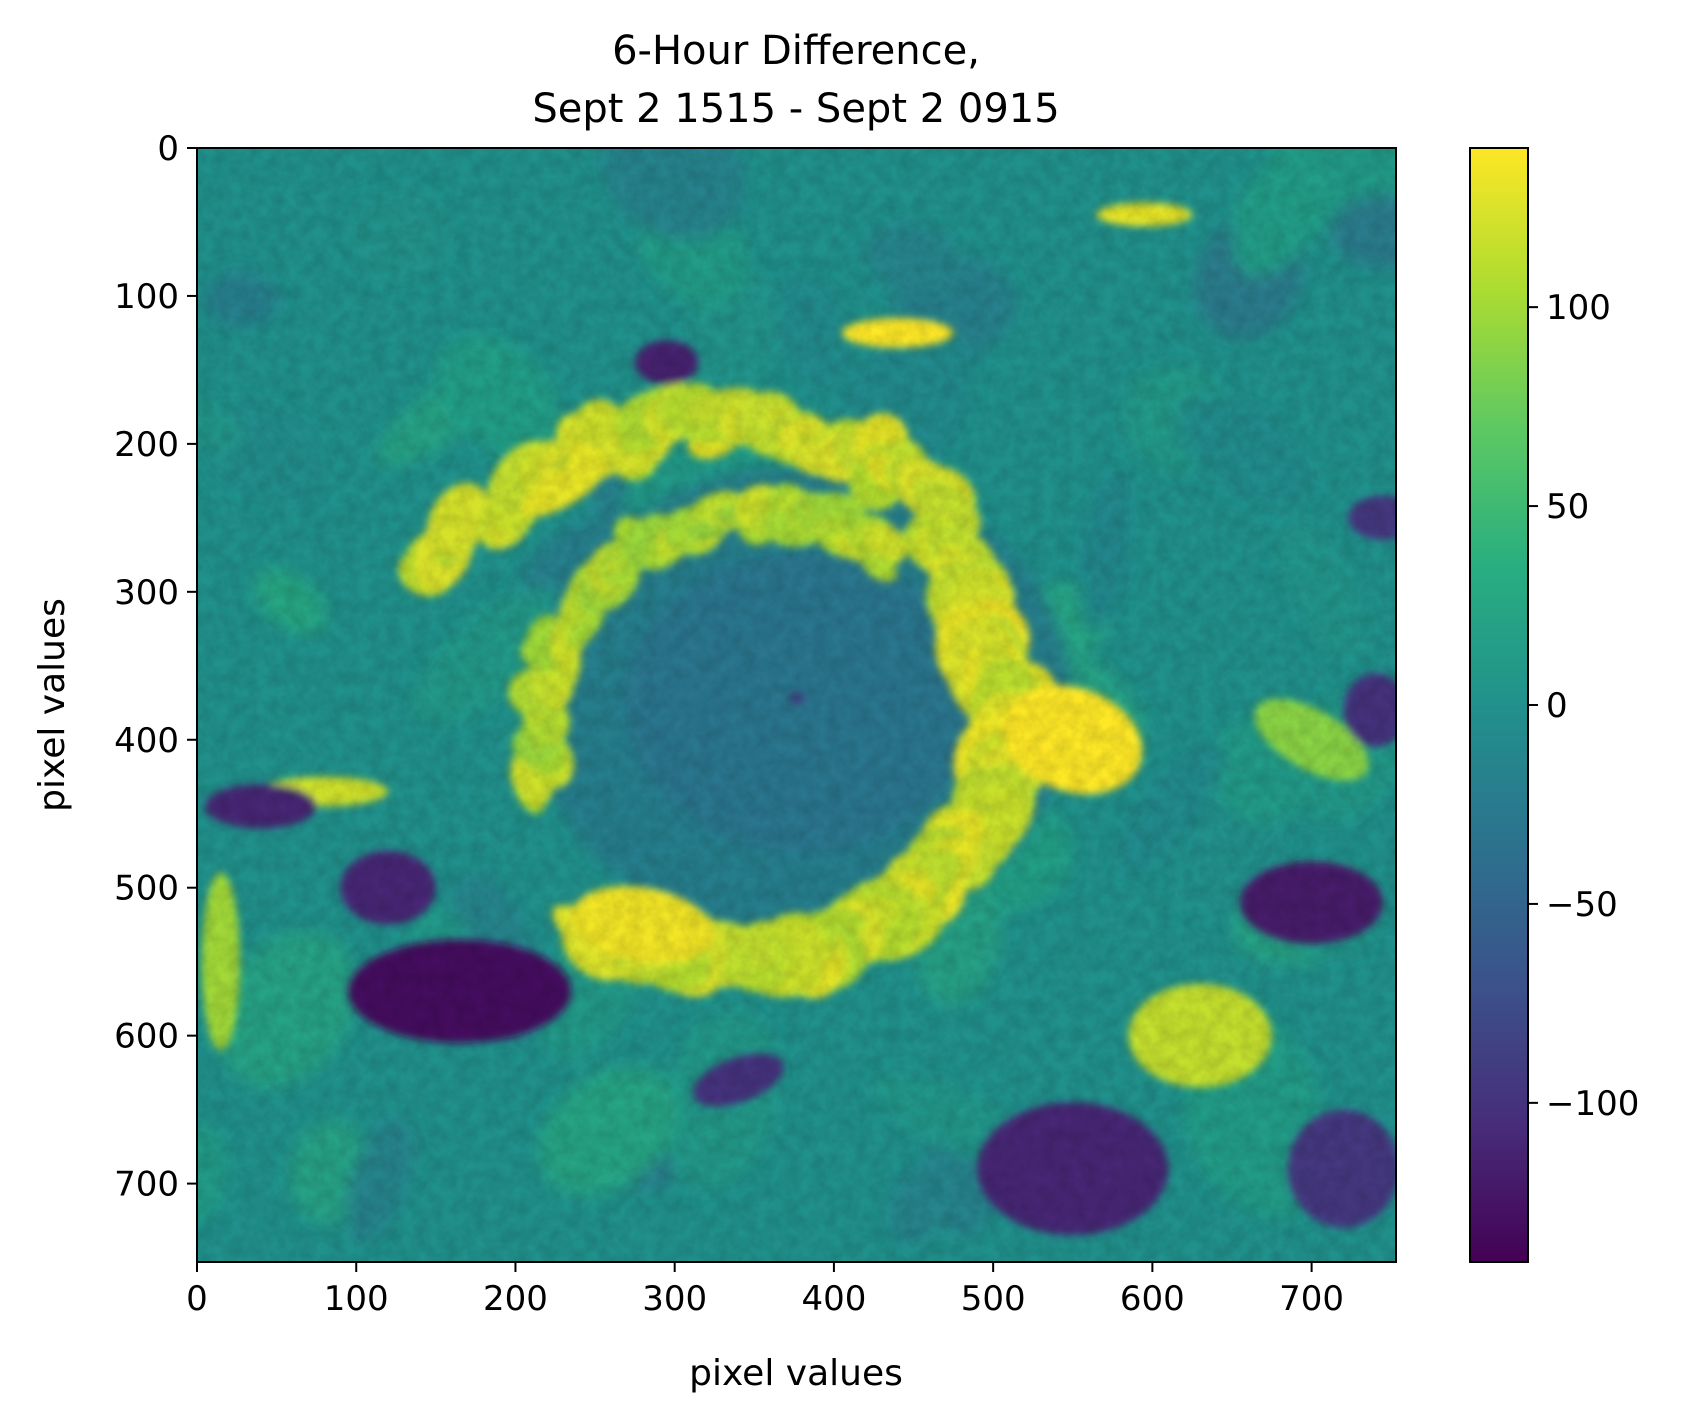 Image resolution: width=1691 pixels, height=1417 pixels. I want to click on y-axis: 0 100 200 300 400 500 600 700, so click(155, 667).